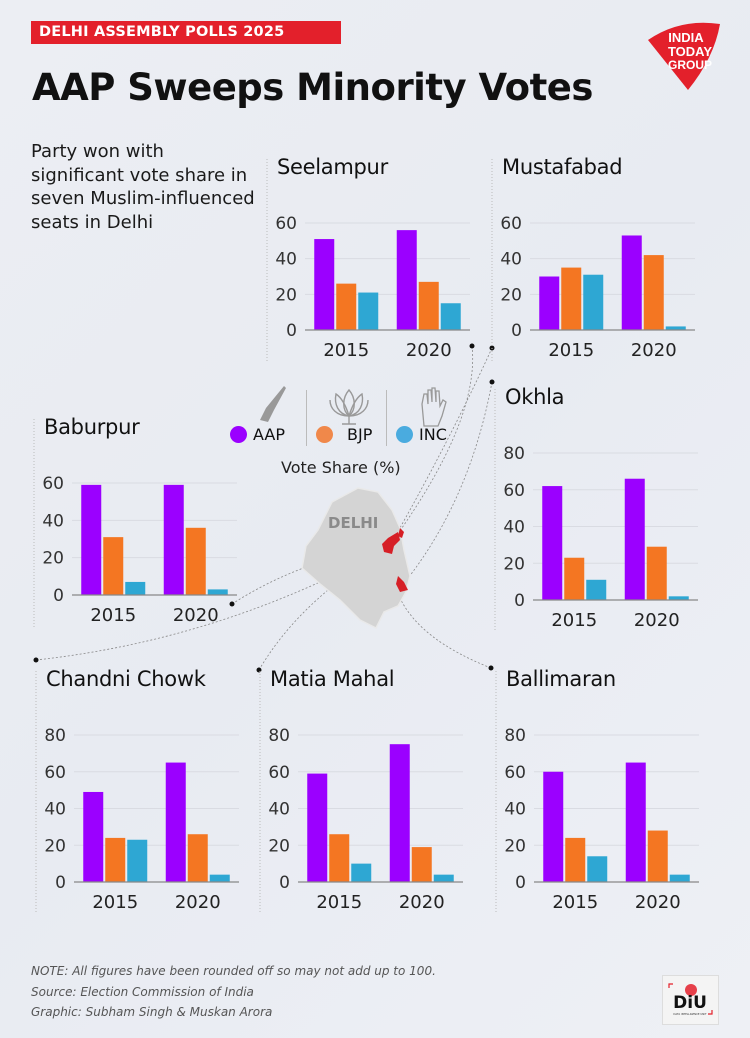 This screenshot has width=750, height=1038. I want to click on chart-title: Mustafabad, so click(562, 167).